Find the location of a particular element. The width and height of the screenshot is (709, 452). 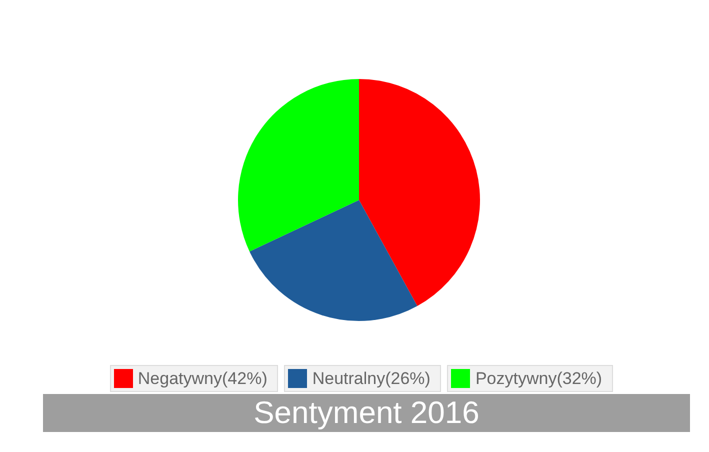

legend-label: Neutralny(26%) is located at coordinates (371, 378).